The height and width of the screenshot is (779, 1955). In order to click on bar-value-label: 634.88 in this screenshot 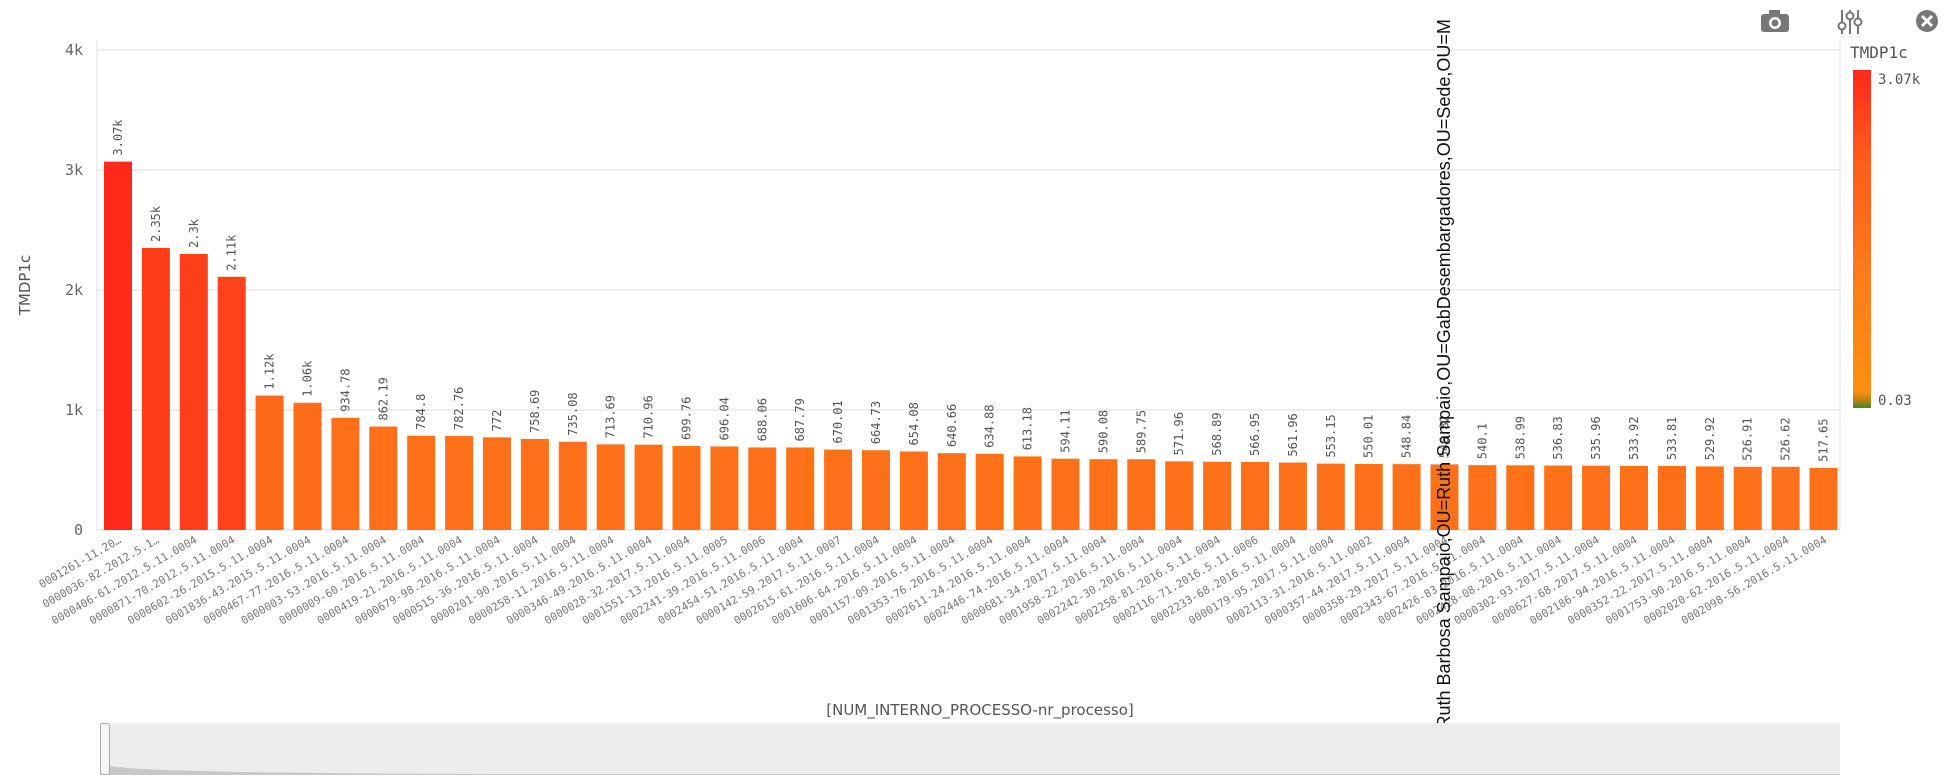, I will do `click(990, 425)`.